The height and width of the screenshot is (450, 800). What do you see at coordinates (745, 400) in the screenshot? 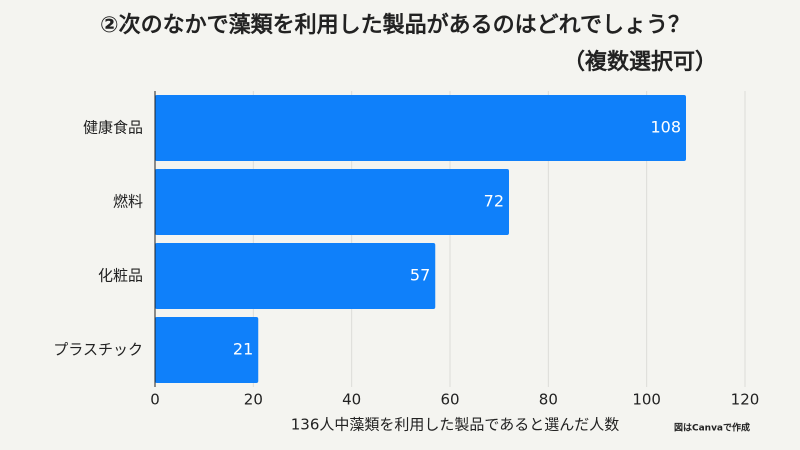
I see `x-tick-label: 120` at bounding box center [745, 400].